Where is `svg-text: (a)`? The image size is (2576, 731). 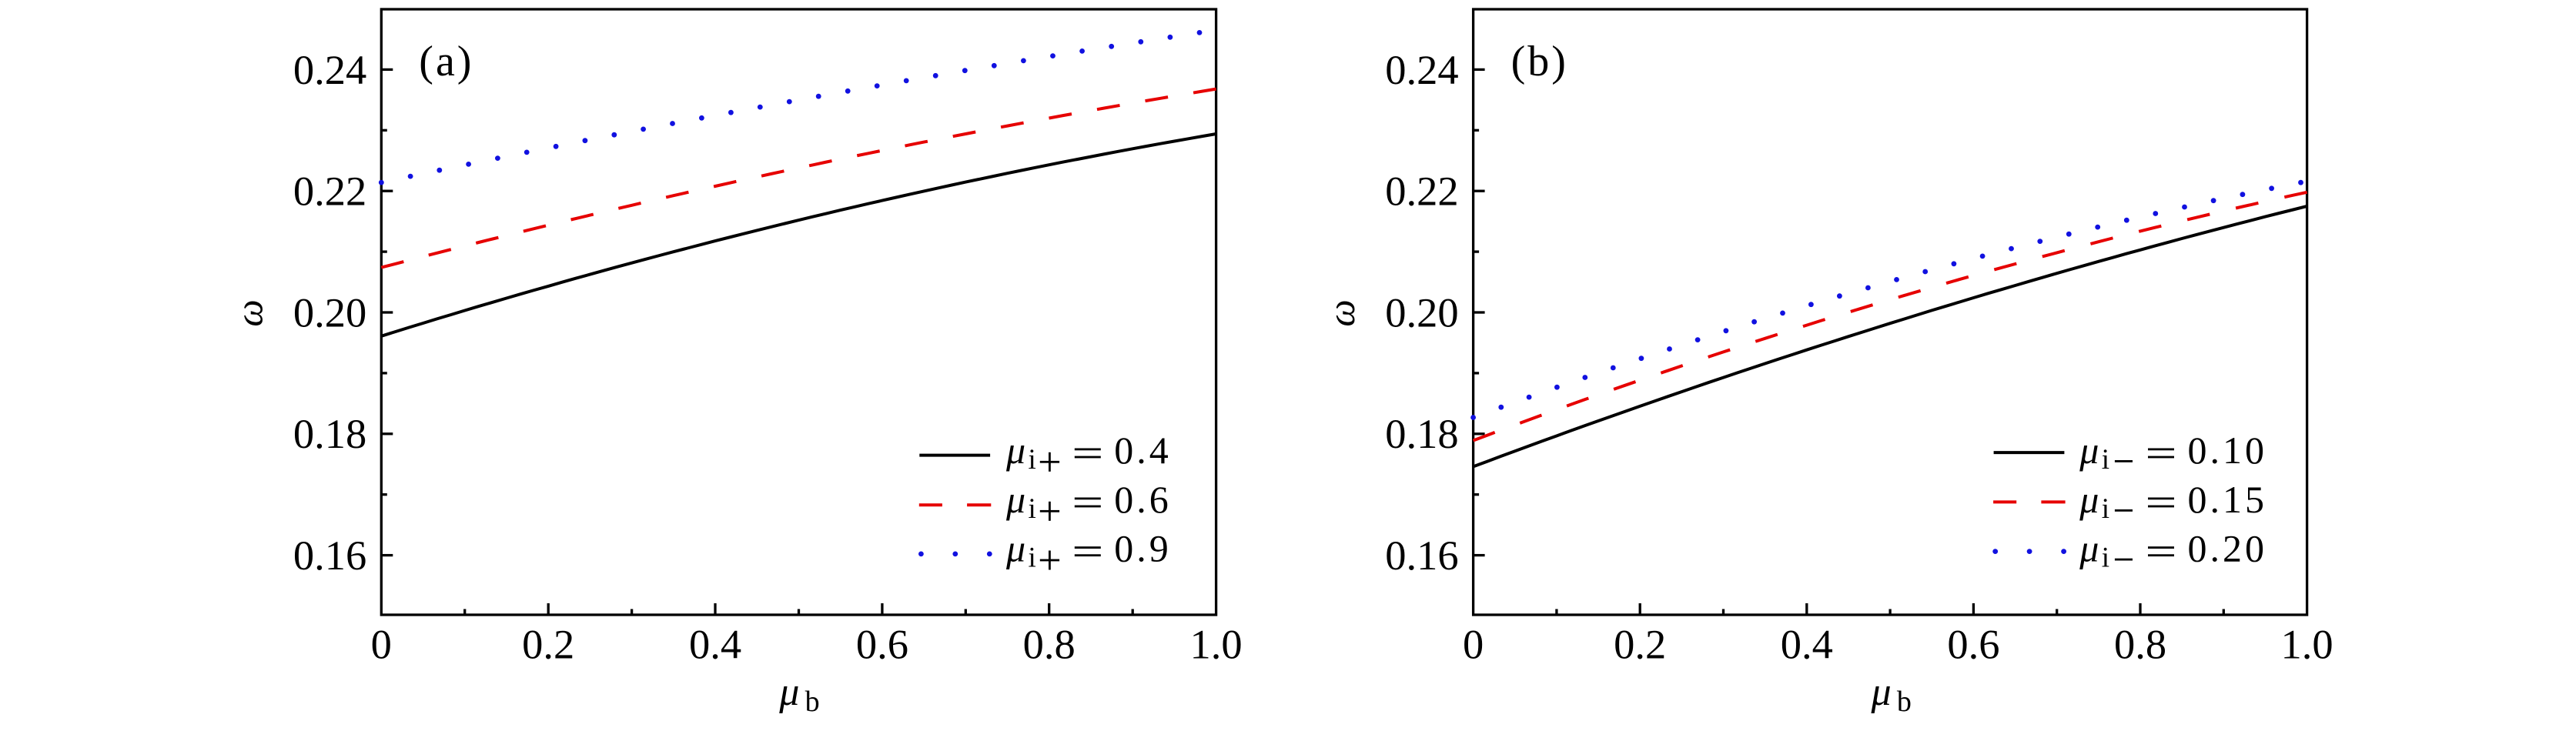
svg-text: (a) is located at coordinates (446, 61).